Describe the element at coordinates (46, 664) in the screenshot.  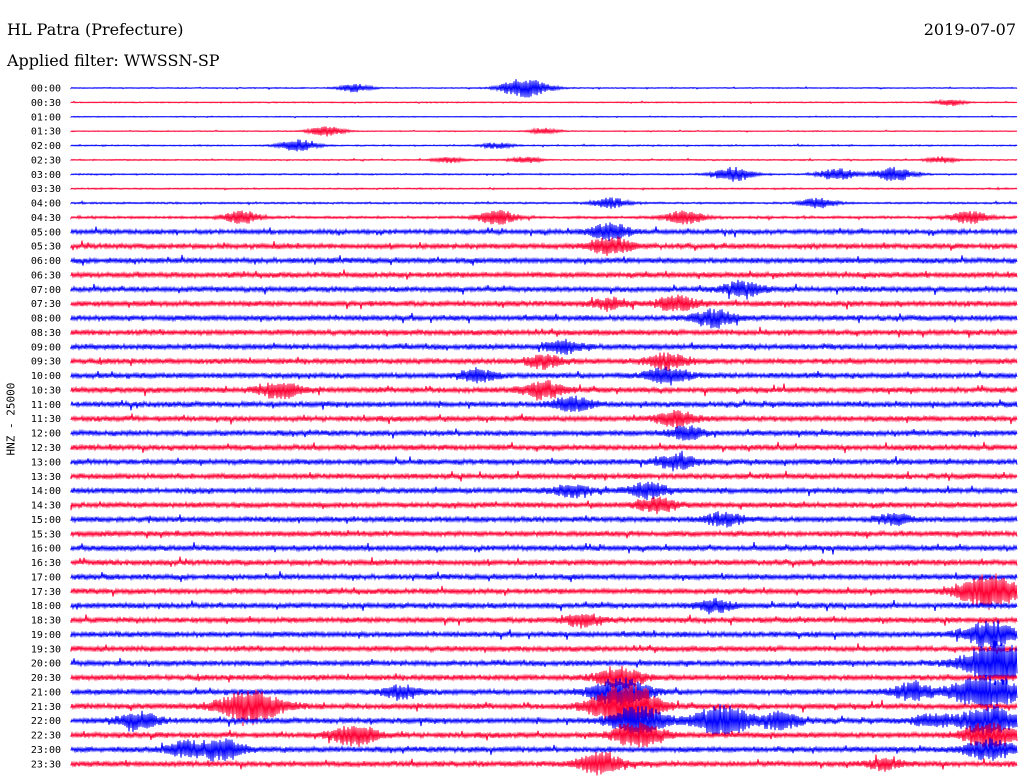
I see `time-tick-label: 20:00` at that location.